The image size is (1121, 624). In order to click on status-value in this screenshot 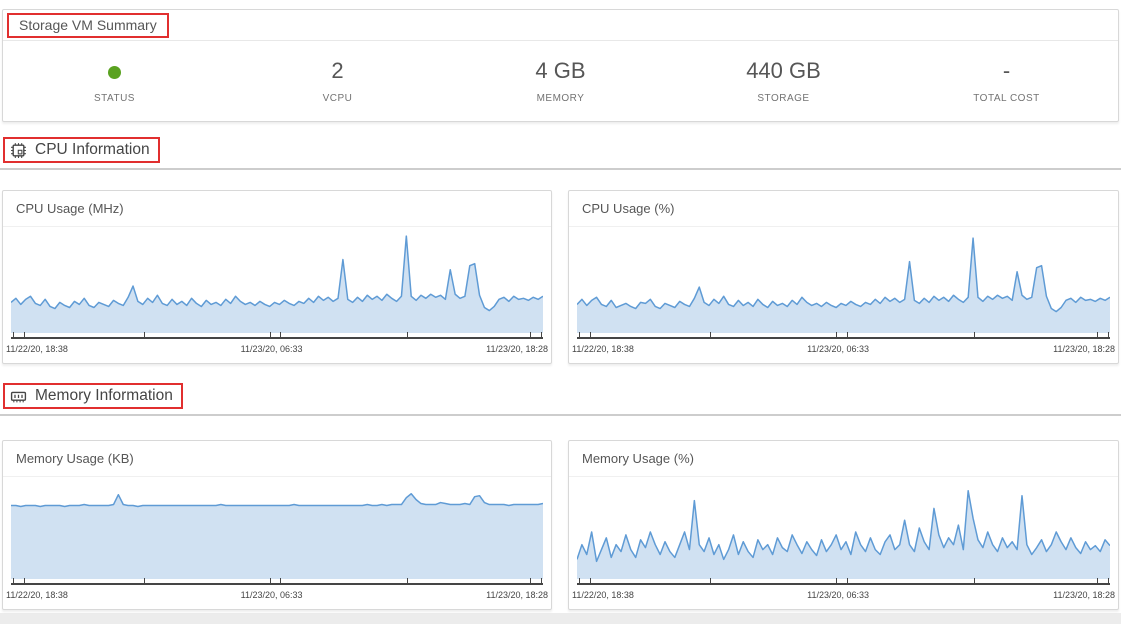, I will do `click(114, 71)`.